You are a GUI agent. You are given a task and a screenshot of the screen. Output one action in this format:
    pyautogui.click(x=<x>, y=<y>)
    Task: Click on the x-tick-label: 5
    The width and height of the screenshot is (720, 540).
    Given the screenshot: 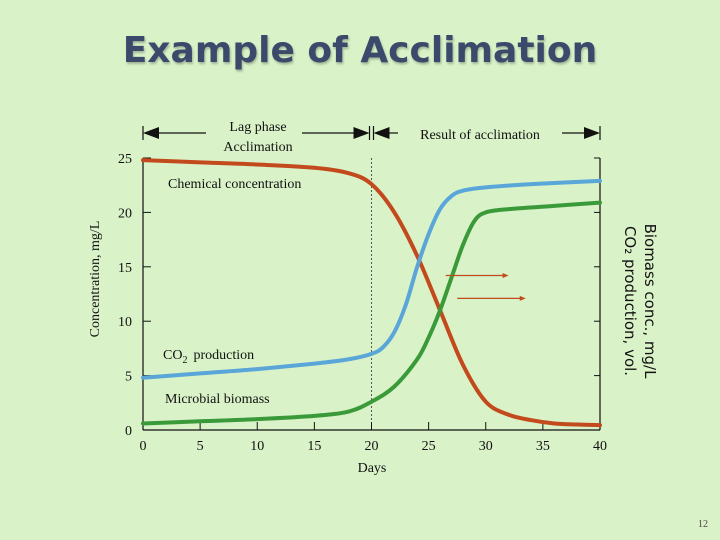 What is the action you would take?
    pyautogui.click(x=200, y=446)
    